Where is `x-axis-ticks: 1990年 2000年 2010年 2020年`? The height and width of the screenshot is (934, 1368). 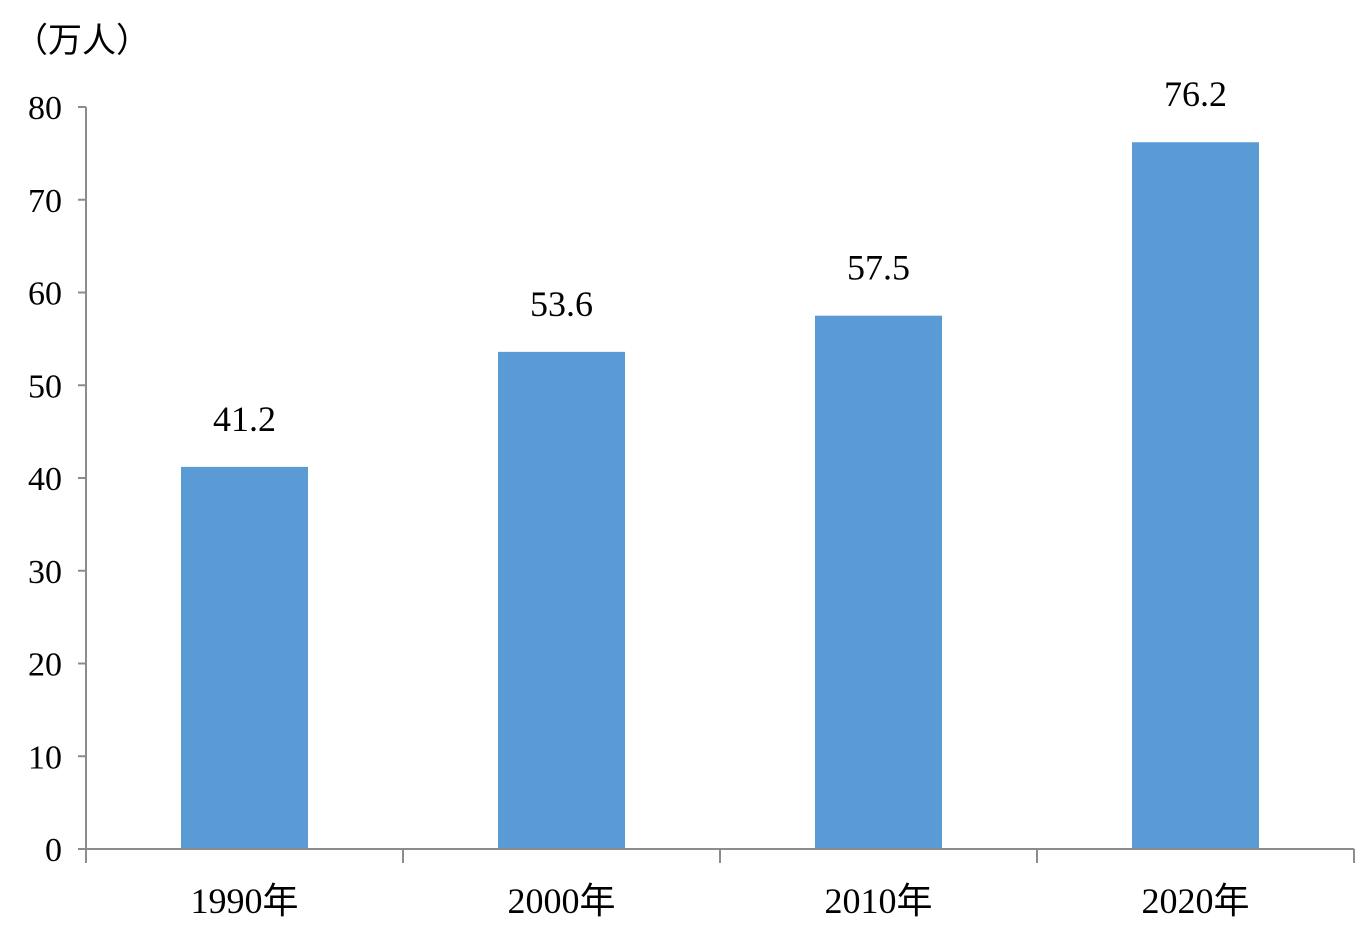 x-axis-ticks: 1990年 2000年 2010年 2020年 is located at coordinates (720, 885).